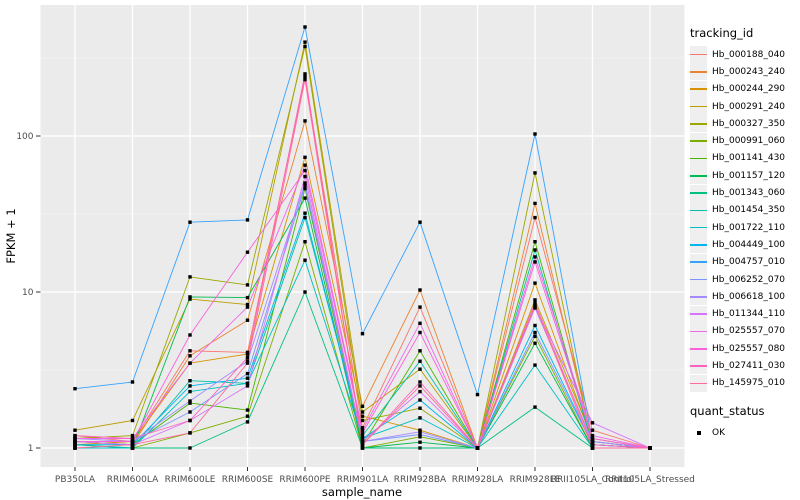 Image resolution: width=800 pixels, height=500 pixels. Describe the element at coordinates (749, 175) in the screenshot. I see `legend-item-label: Hb_001157_120` at that location.